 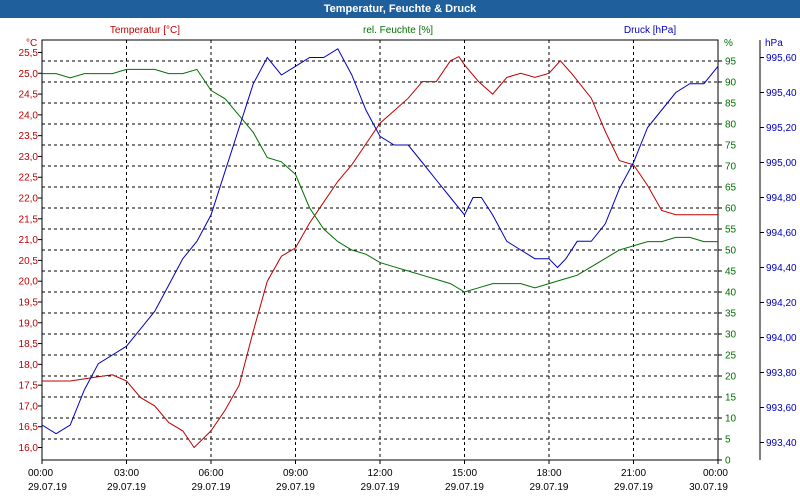 What do you see at coordinates (210, 473) in the screenshot?
I see `x-tick-time: 06:00` at bounding box center [210, 473].